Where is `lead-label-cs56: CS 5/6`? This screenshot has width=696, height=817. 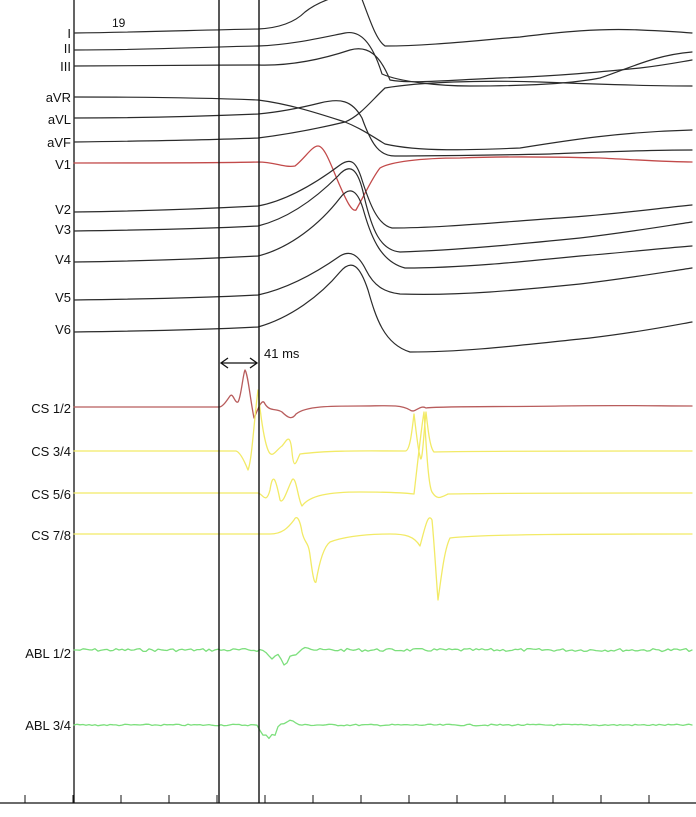 lead-label-cs56: CS 5/6 is located at coordinates (51, 494).